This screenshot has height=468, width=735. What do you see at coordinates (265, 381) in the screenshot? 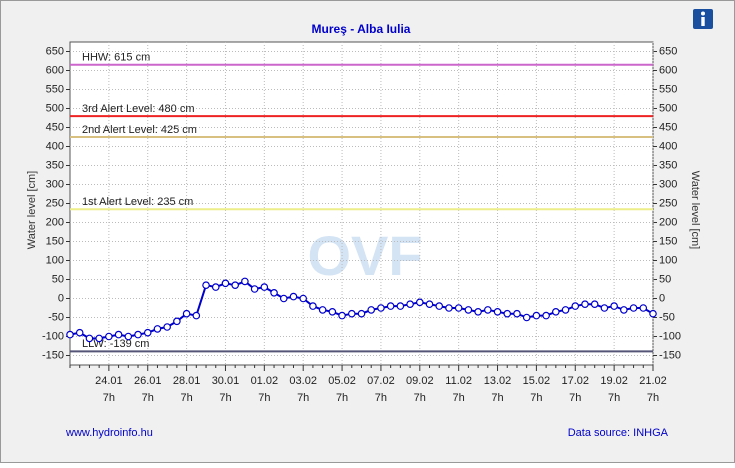
I see `x-tick-label: 01.02` at bounding box center [265, 381].